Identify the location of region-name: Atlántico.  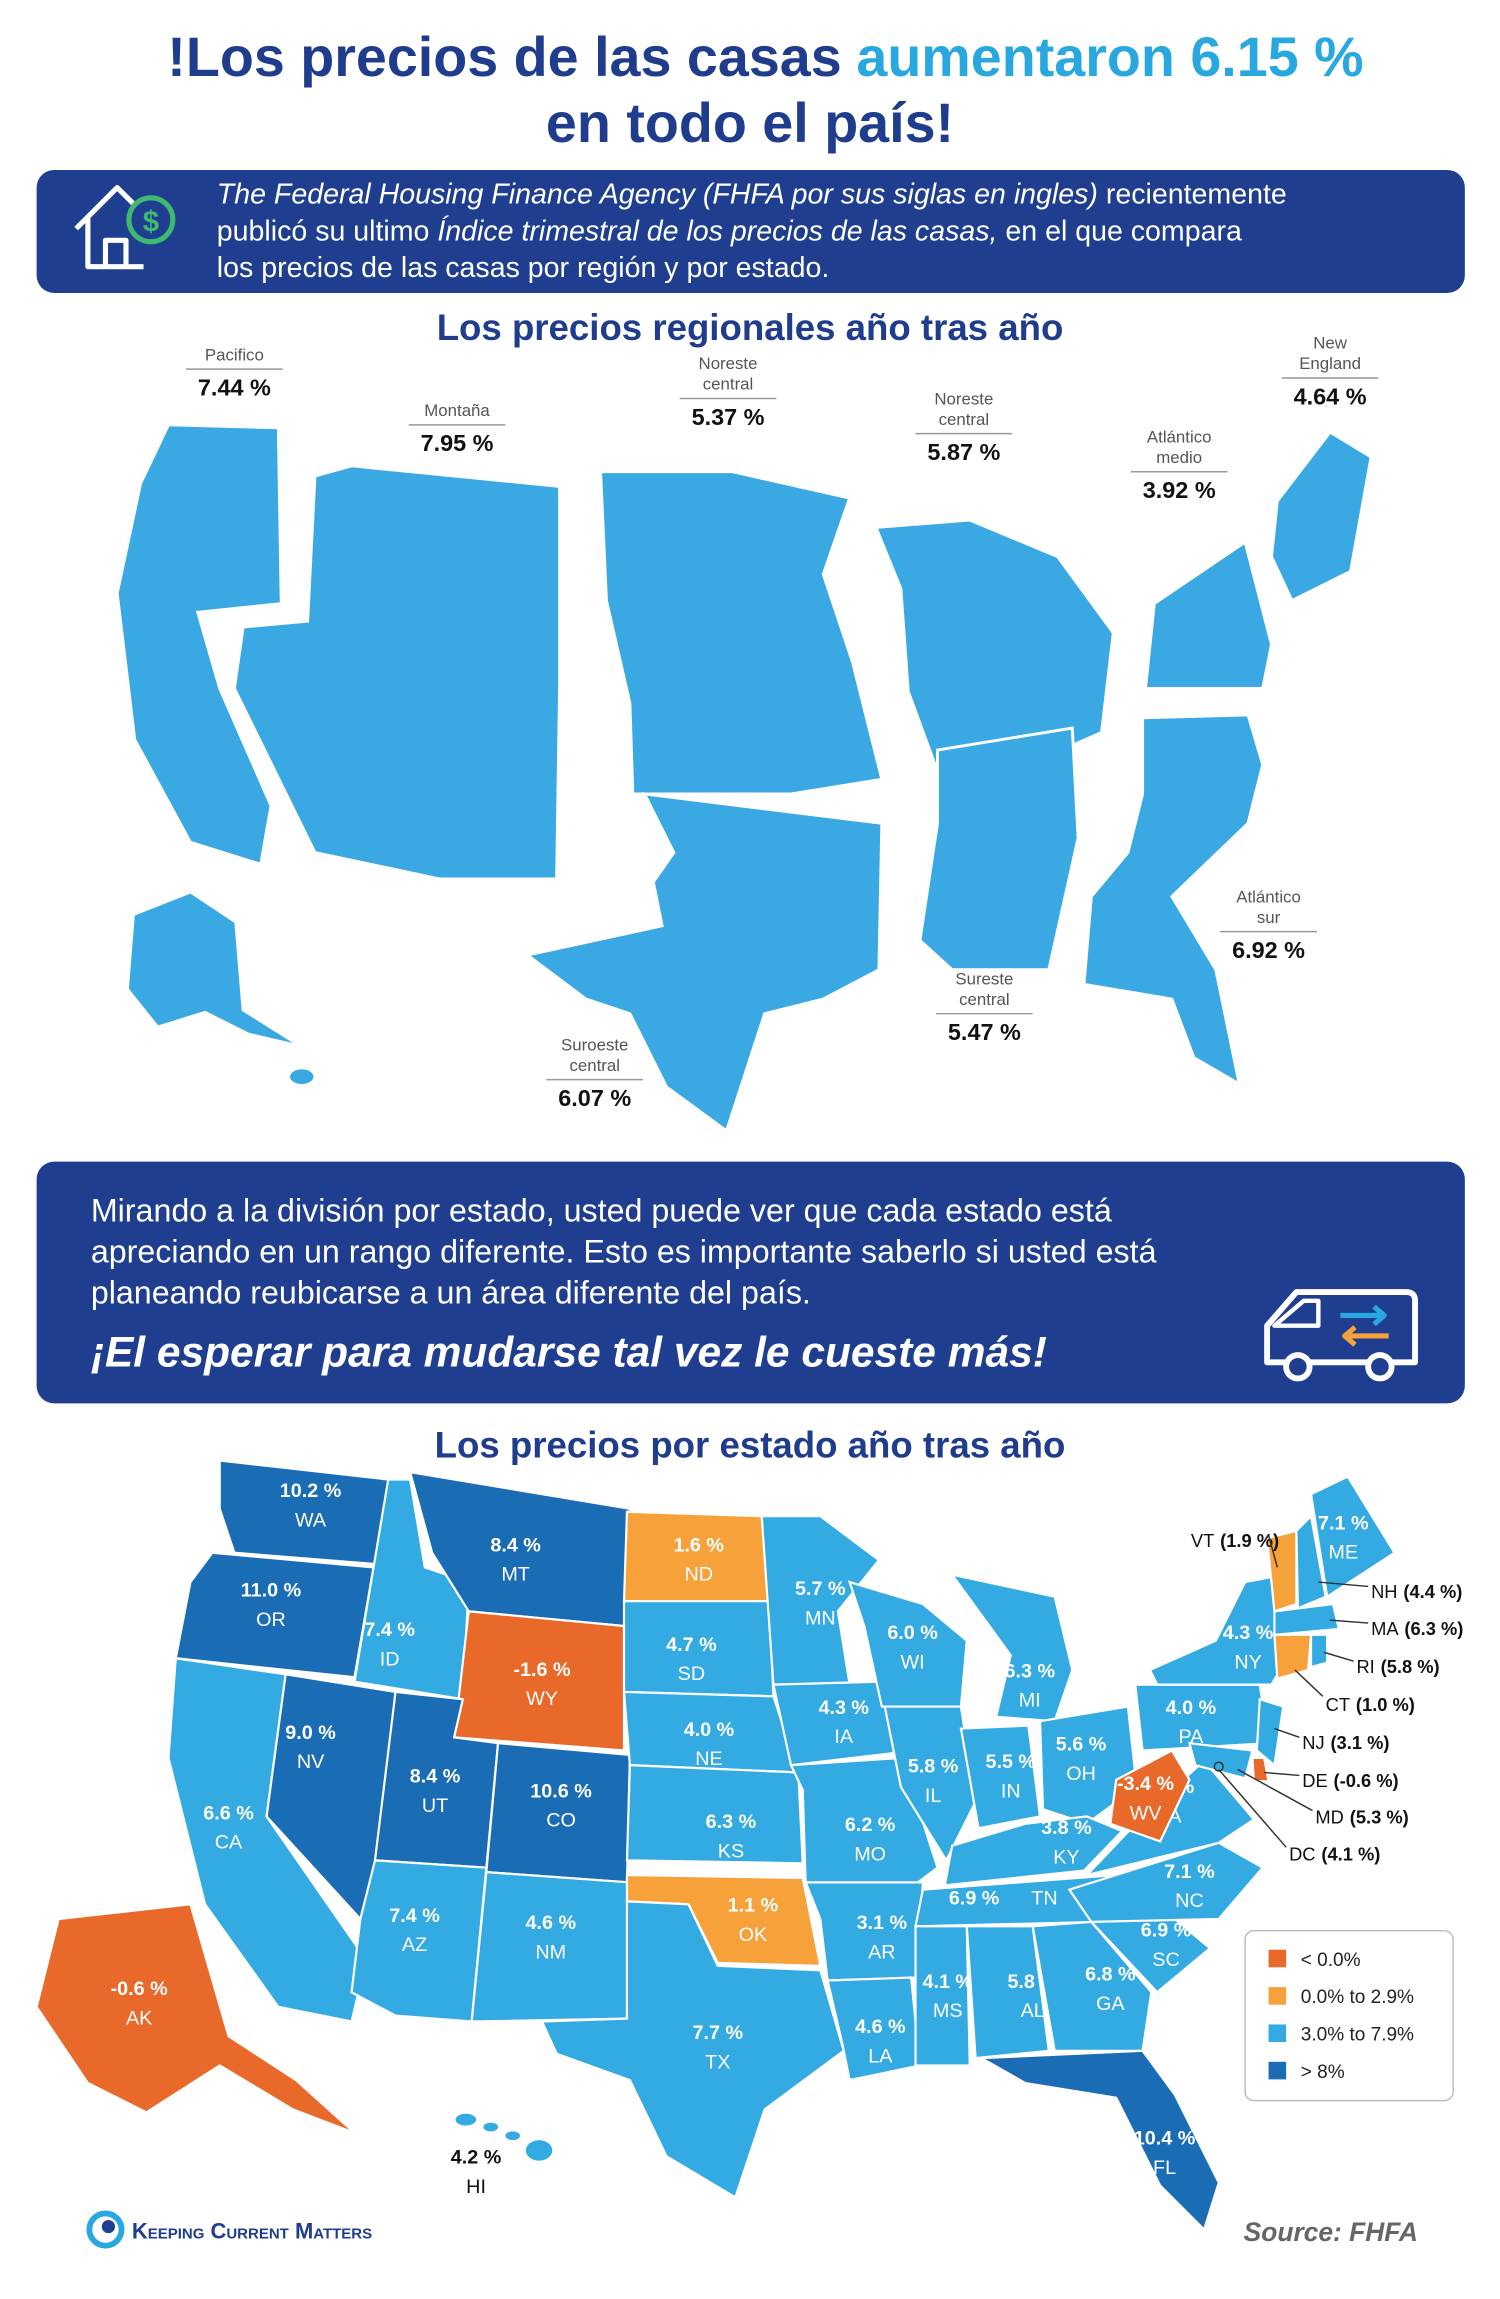
(1268, 896).